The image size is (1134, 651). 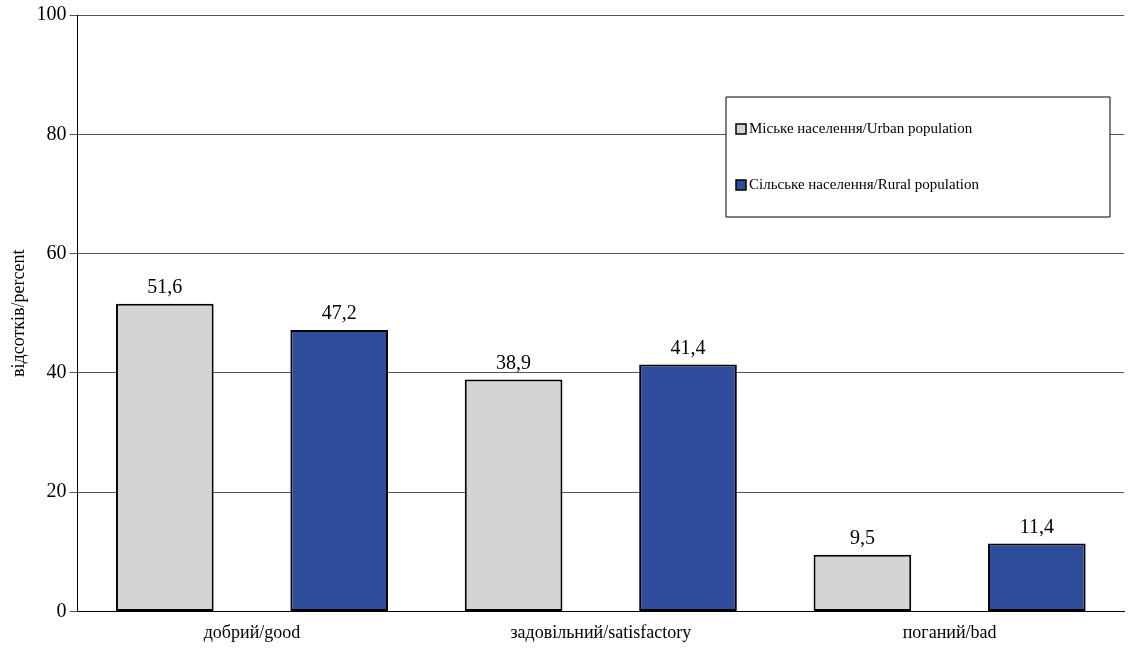 I want to click on y-tick-label: 100, so click(x=51, y=13).